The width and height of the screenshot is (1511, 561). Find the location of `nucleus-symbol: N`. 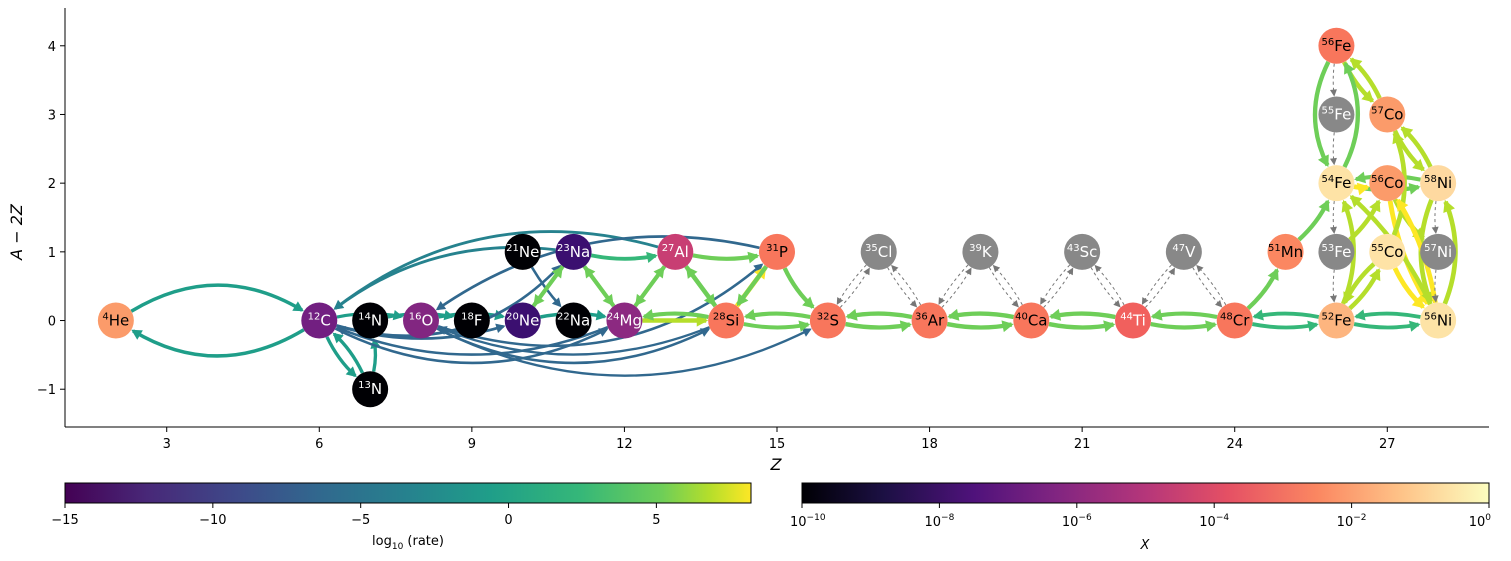

nucleus-symbol: N is located at coordinates (376, 321).